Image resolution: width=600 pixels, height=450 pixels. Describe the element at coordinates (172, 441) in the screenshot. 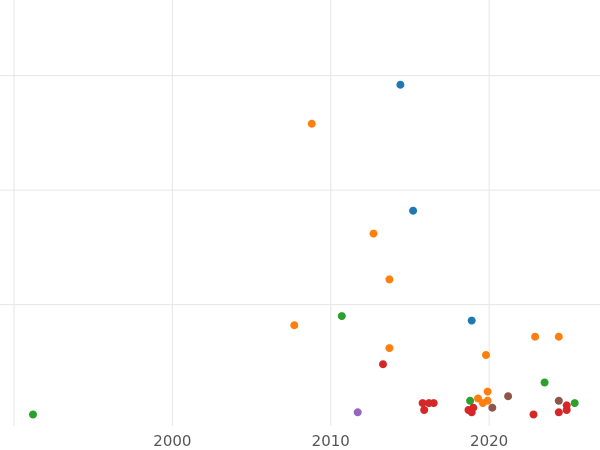

I see `x-tick-label: 2000` at that location.